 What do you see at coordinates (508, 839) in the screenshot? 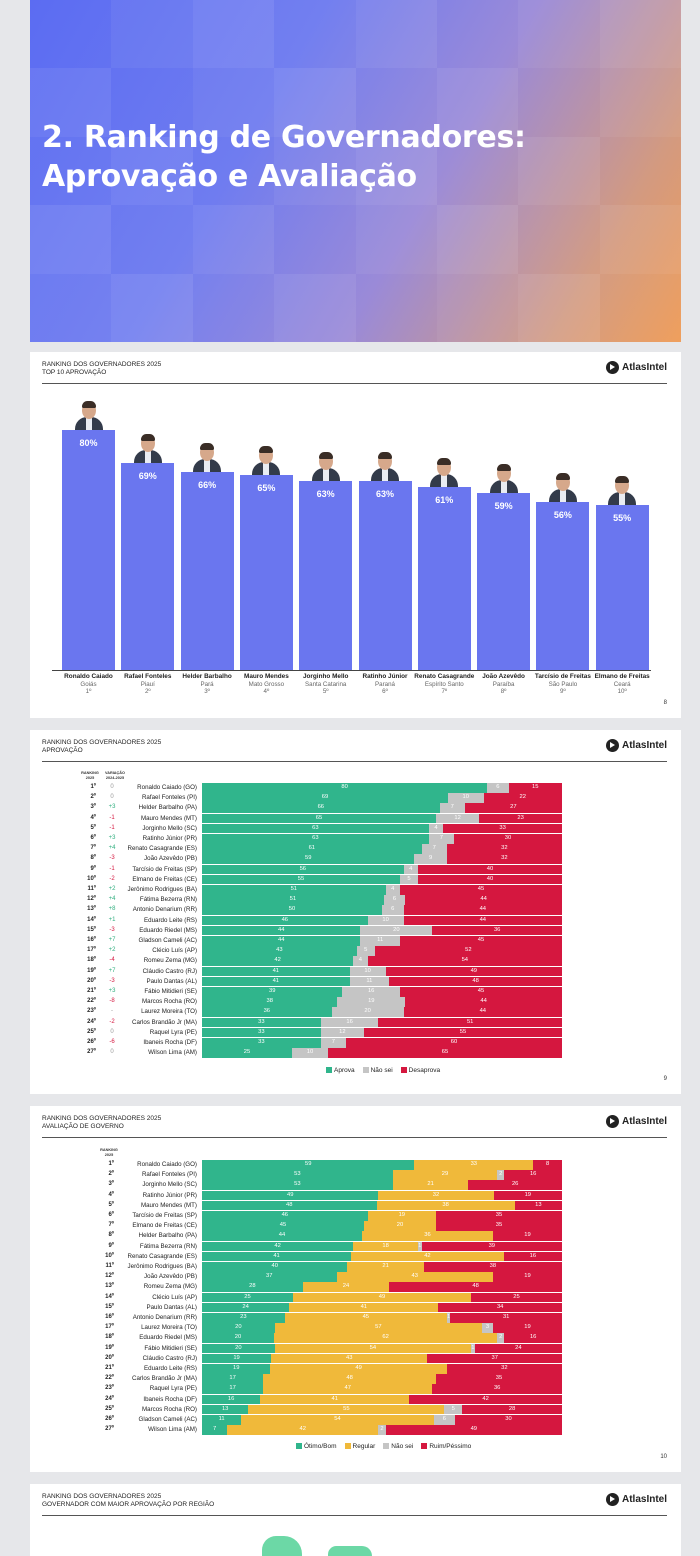
I see `disapprove-segment: 30` at bounding box center [508, 839].